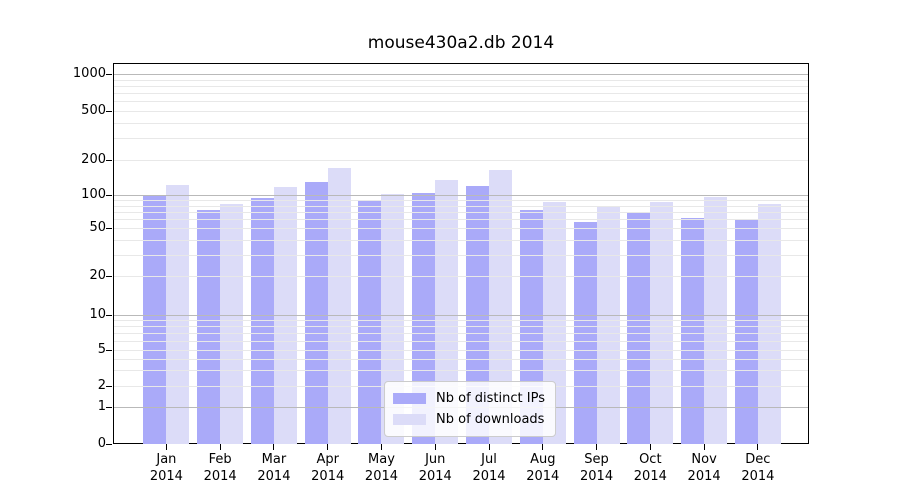  Describe the element at coordinates (101, 443) in the screenshot. I see `y-tick-label: 0` at that location.